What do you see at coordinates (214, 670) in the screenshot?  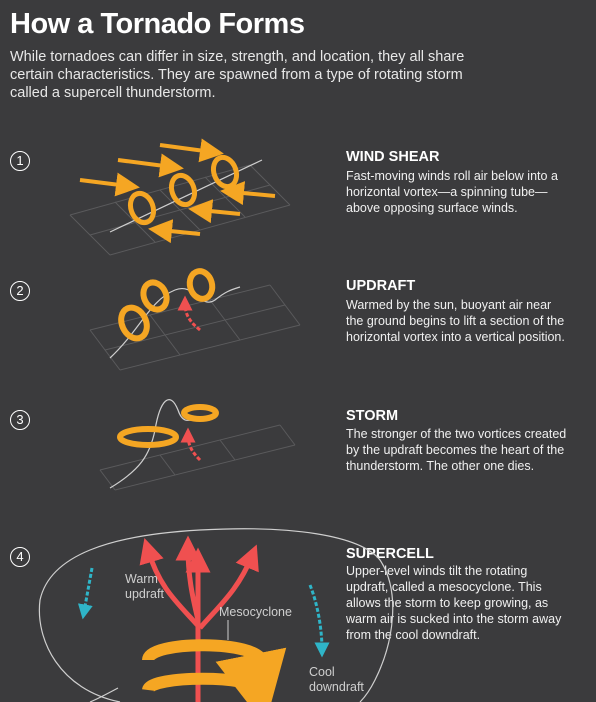 I see `step-4-mesocyclone` at bounding box center [214, 670].